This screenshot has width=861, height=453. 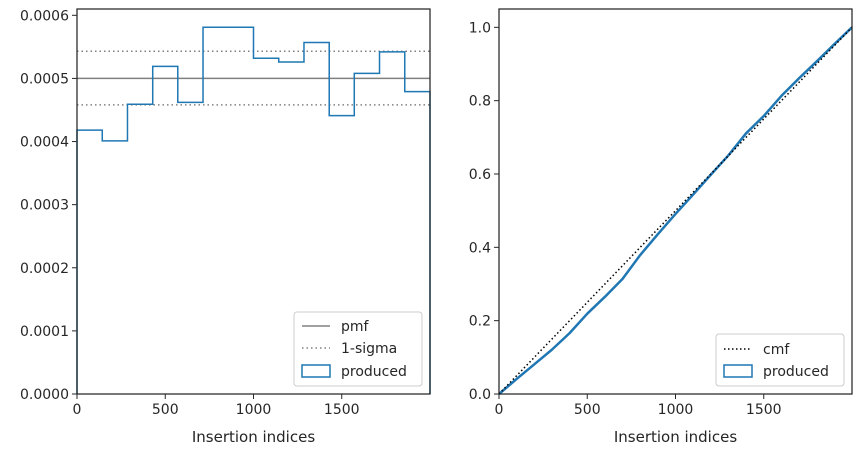 I want to click on y-tick-label: 0.6, so click(x=480, y=175).